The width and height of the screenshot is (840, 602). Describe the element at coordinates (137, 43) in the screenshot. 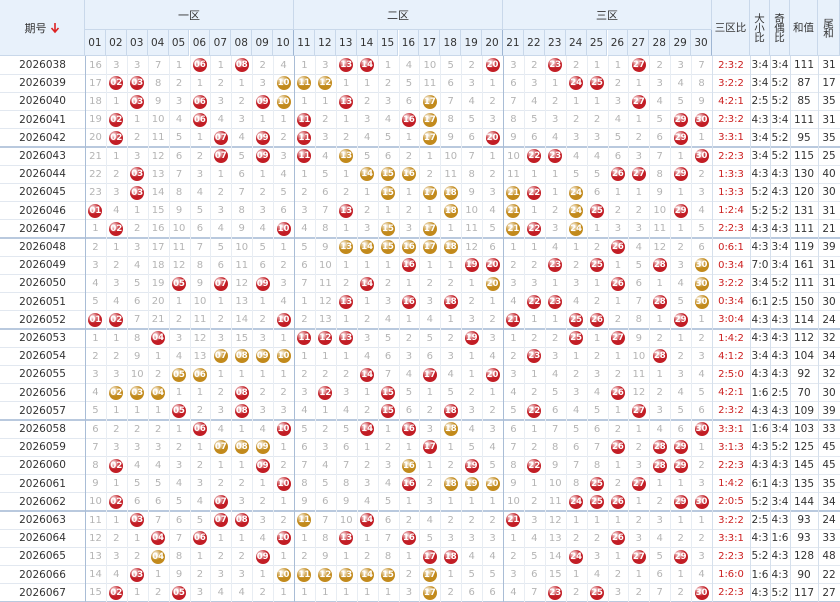

I see `number-header: 03` at that location.